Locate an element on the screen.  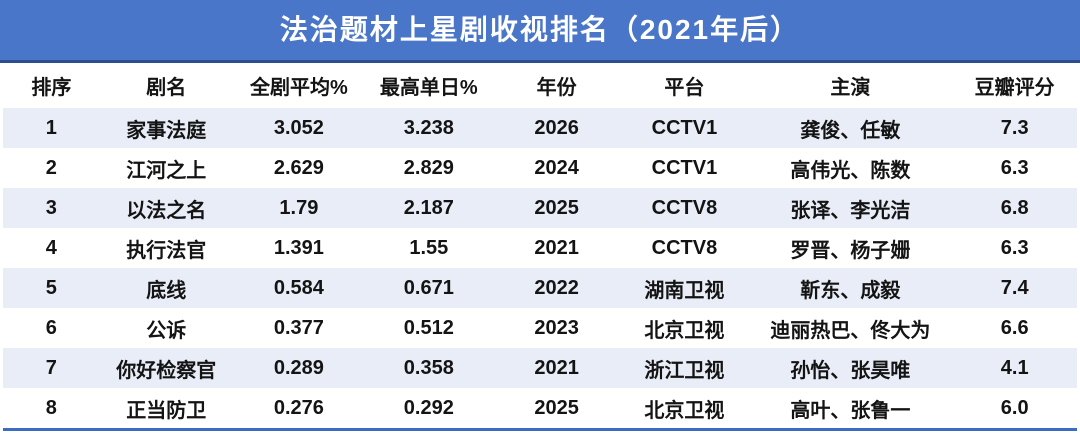
table-cell: 6 is located at coordinates (51, 327).